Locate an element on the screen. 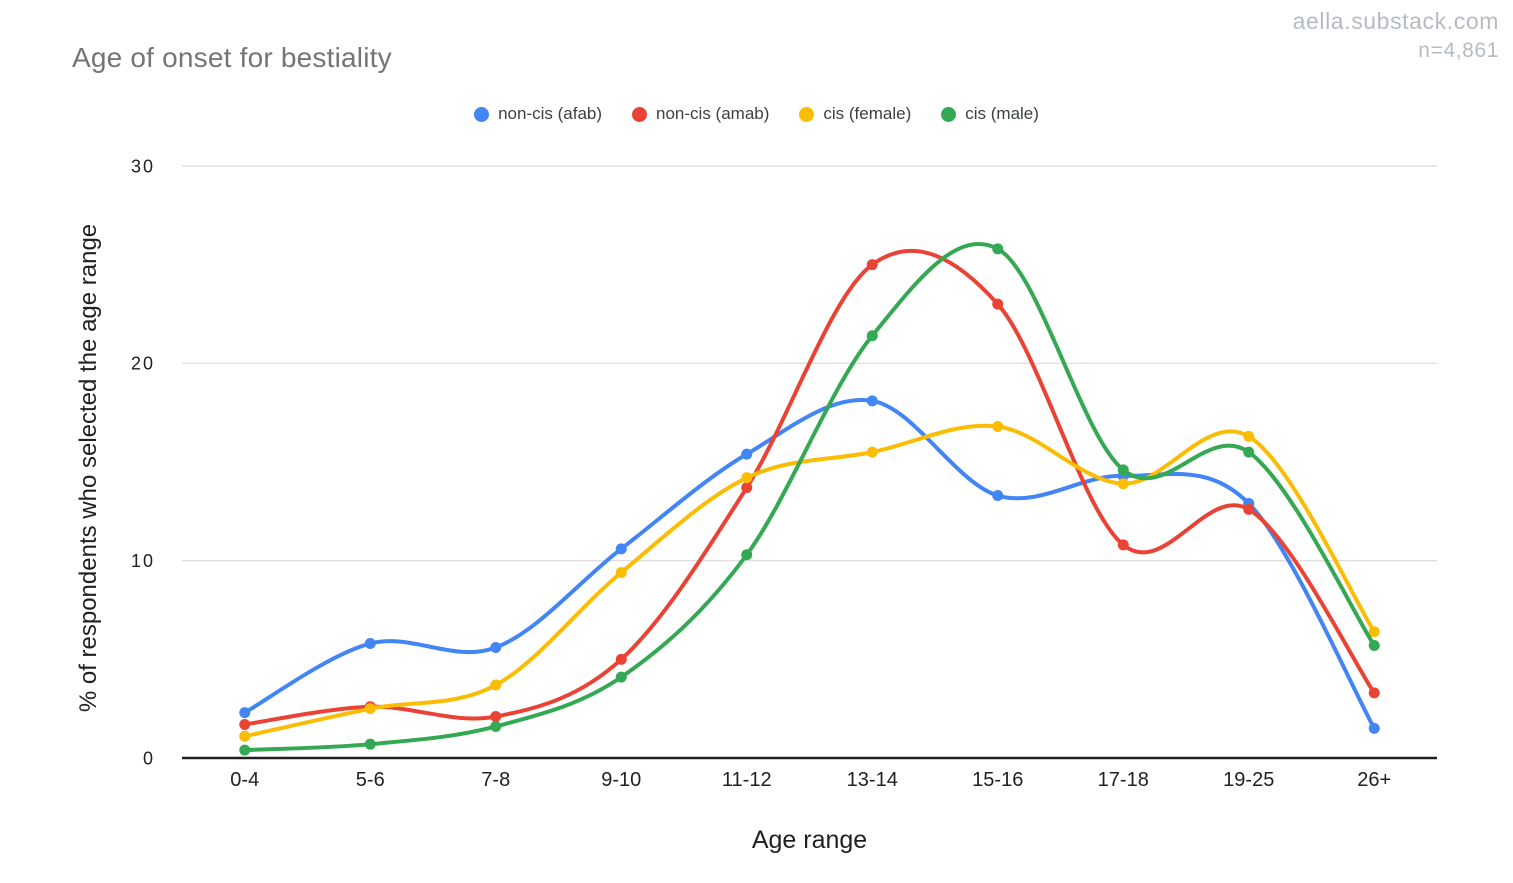  y-tick-label: 20 is located at coordinates (143, 364).